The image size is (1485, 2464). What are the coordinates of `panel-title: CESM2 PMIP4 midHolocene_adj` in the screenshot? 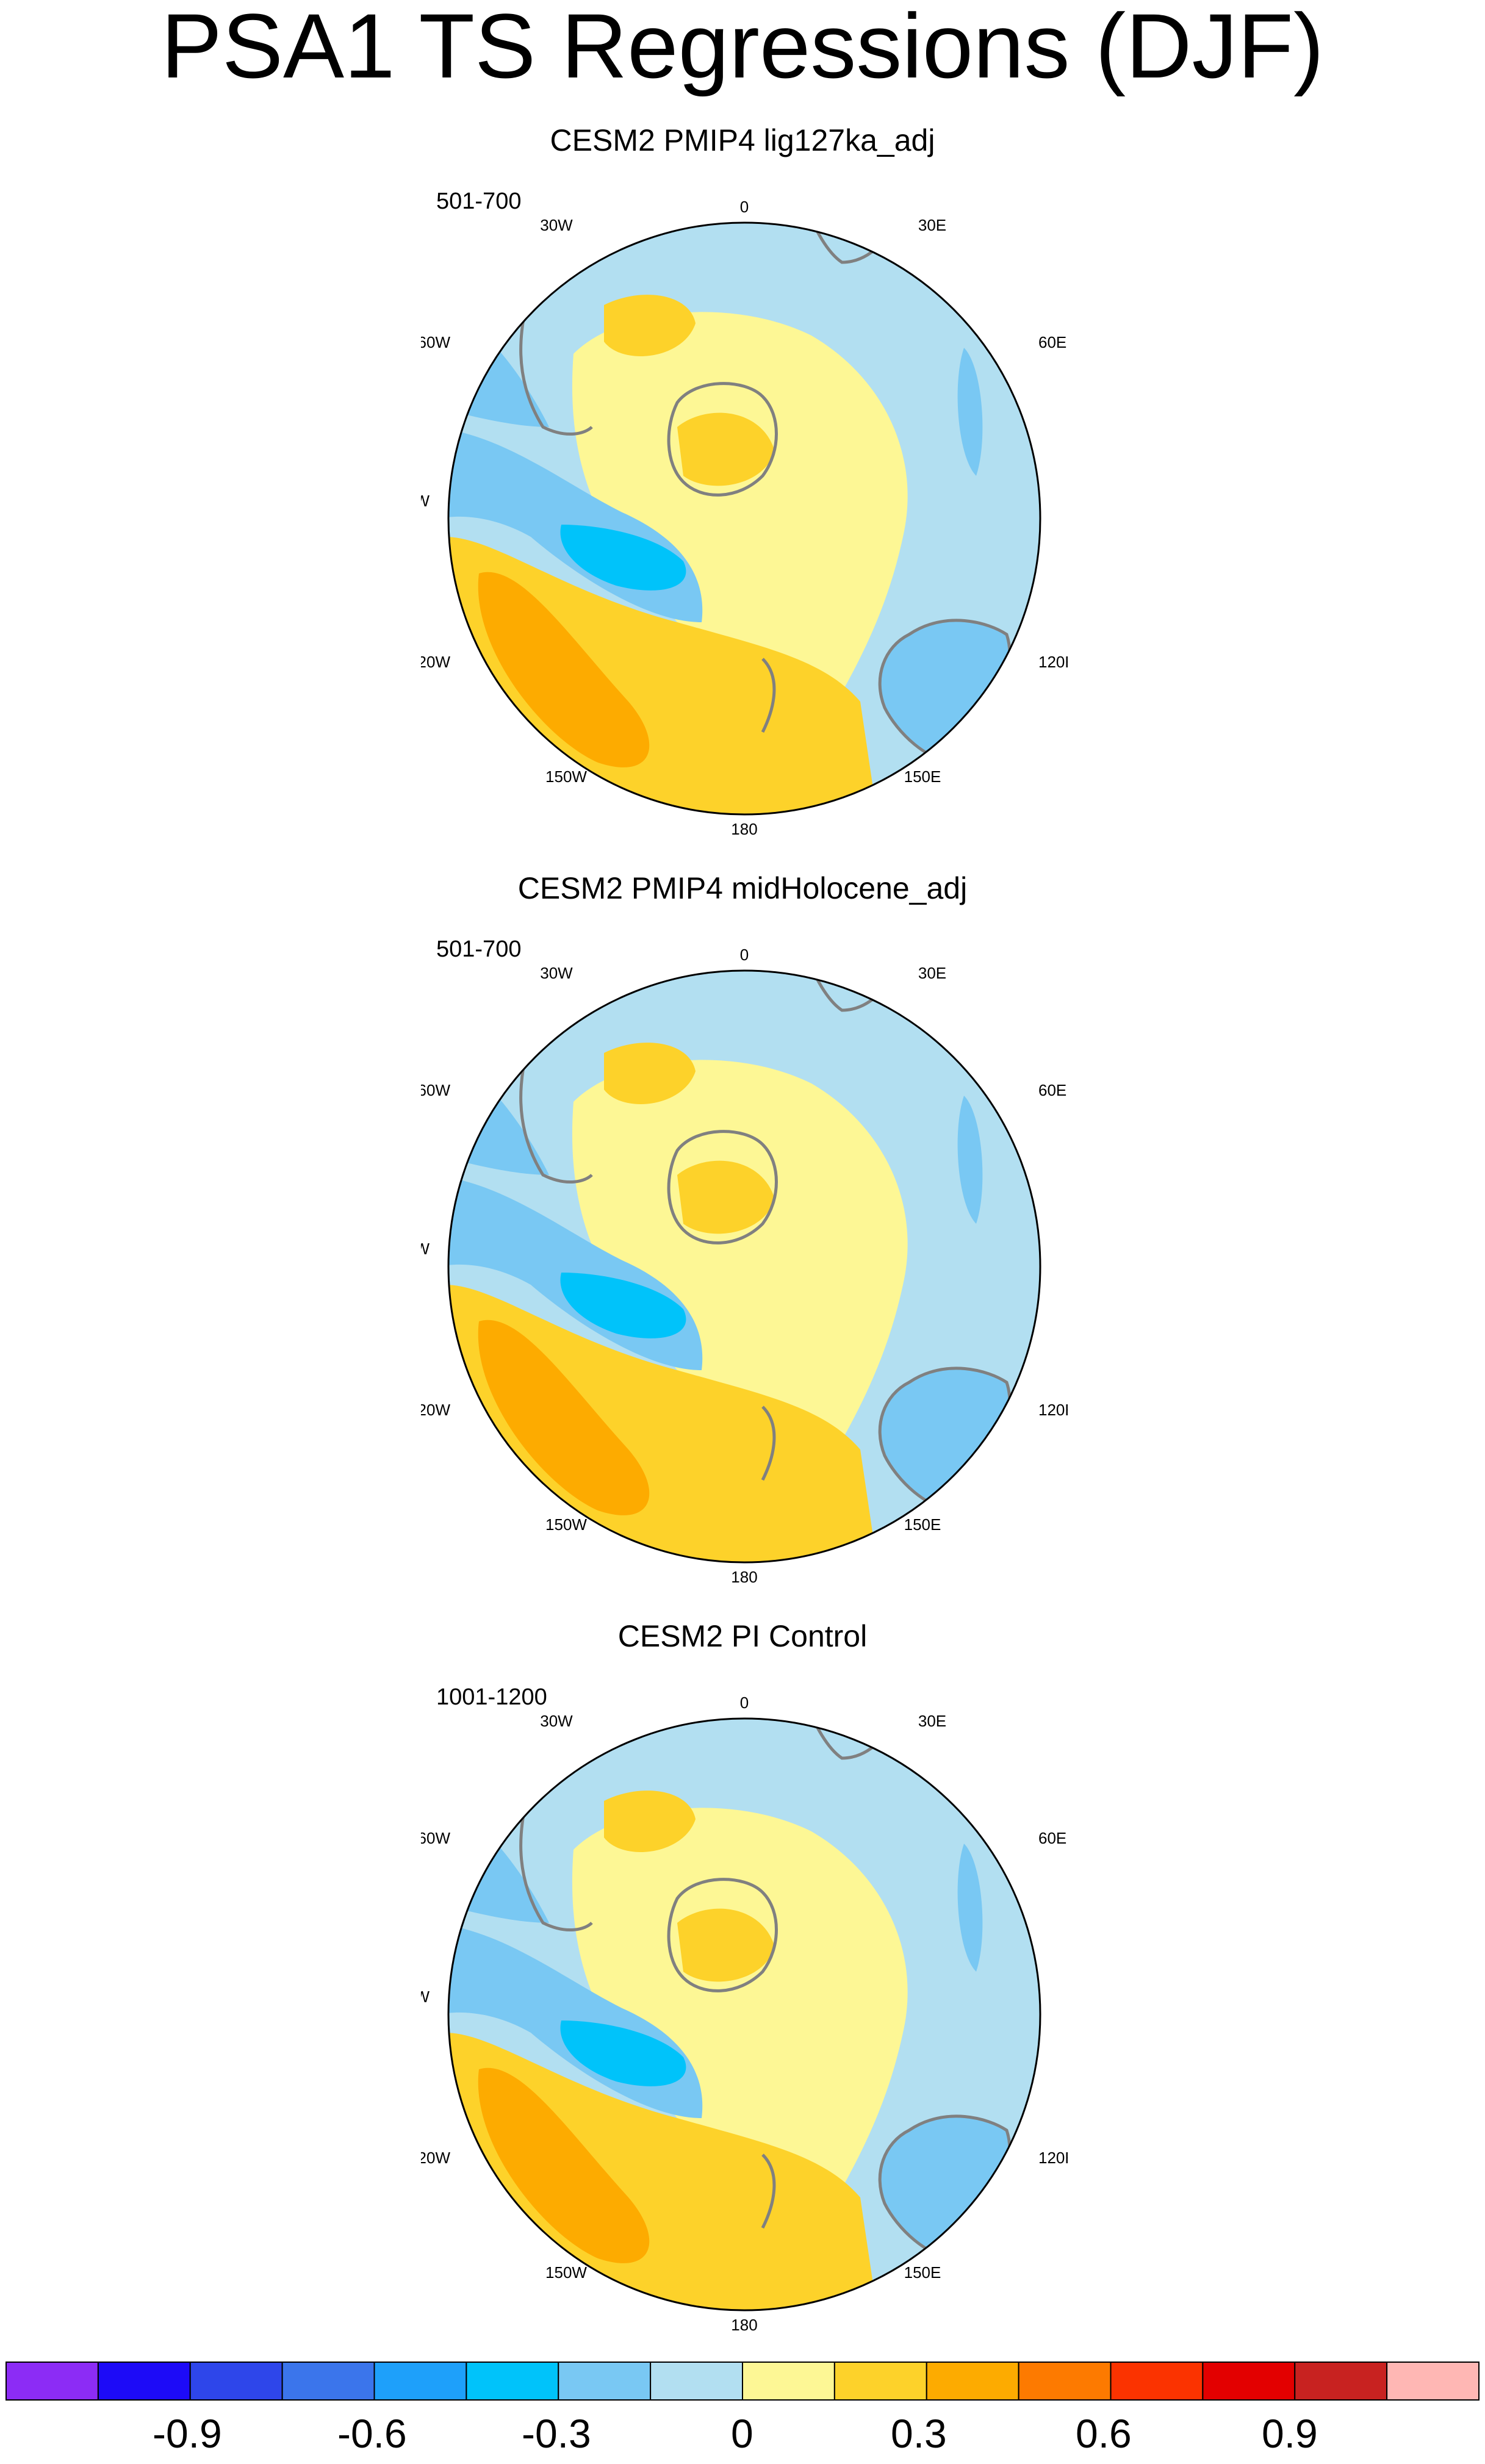 It's located at (743, 888).